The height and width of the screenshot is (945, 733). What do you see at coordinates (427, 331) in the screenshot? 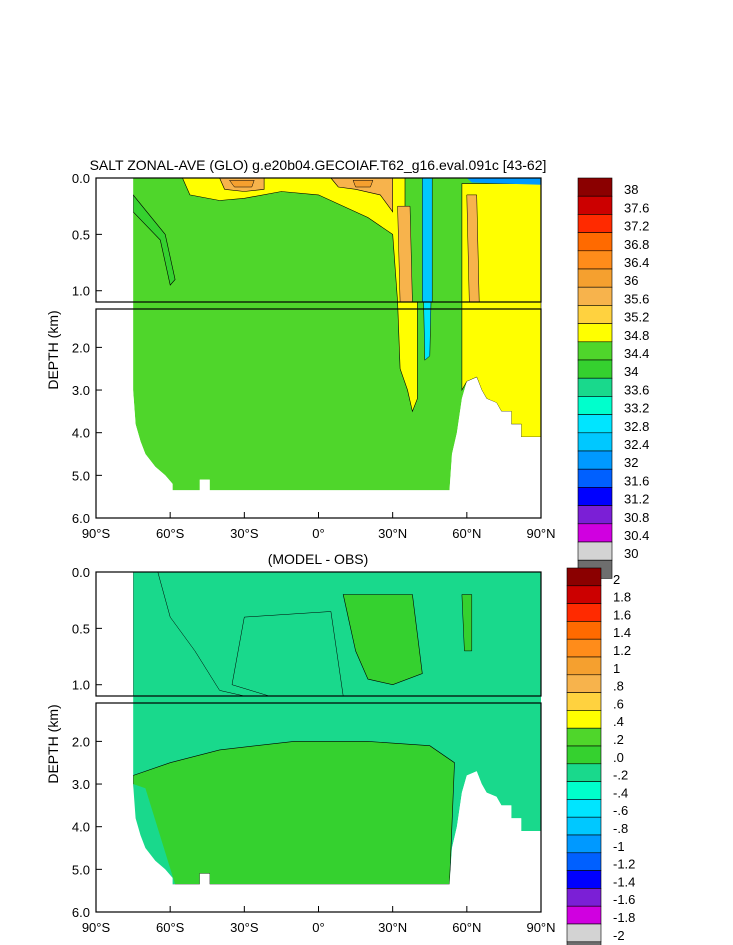
I see `region-fresh-column-deep` at bounding box center [427, 331].